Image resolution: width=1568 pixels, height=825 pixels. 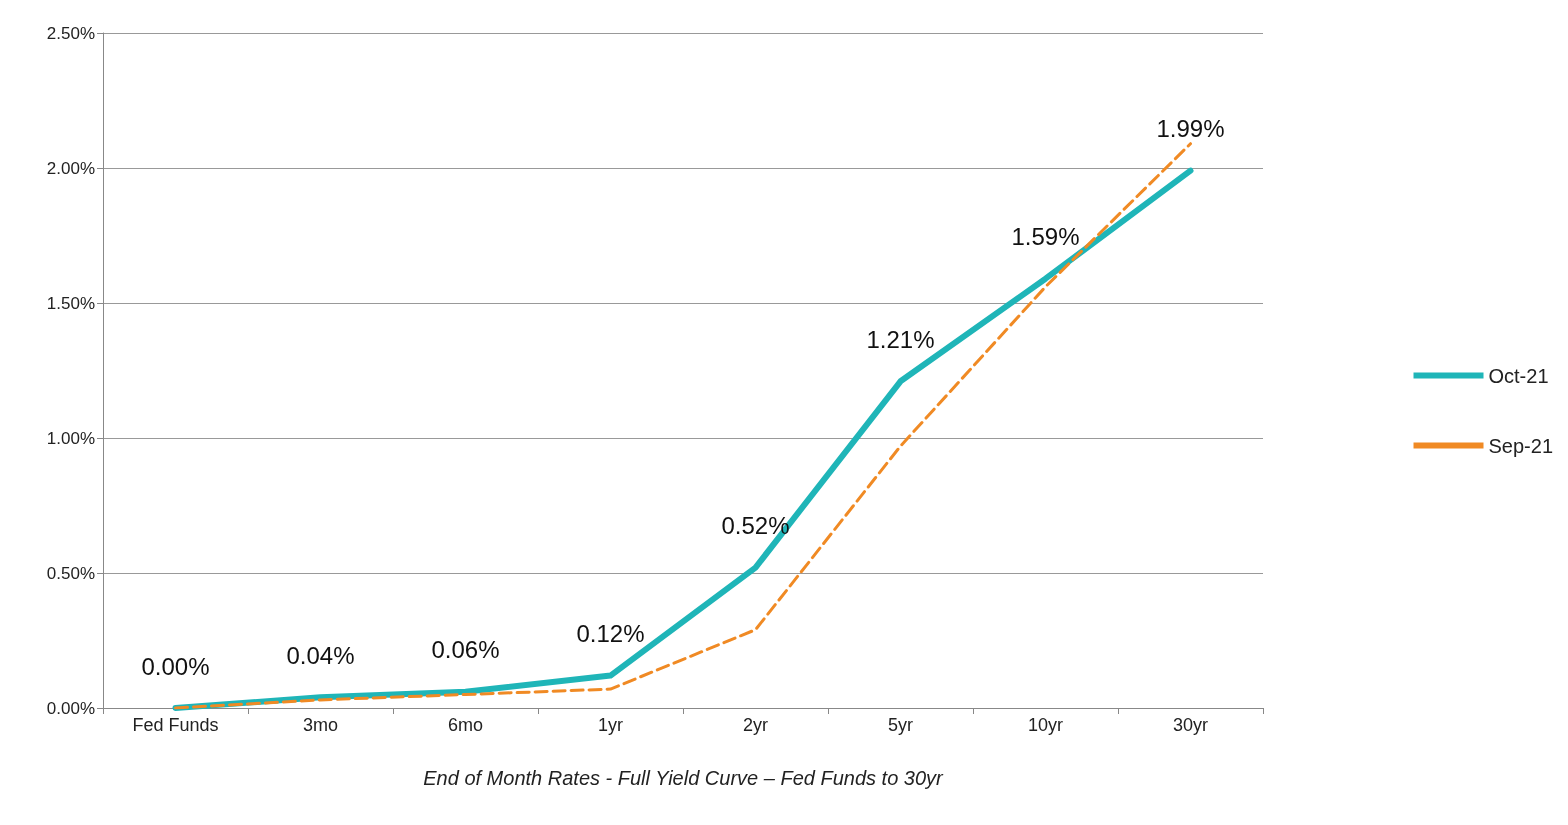 What do you see at coordinates (1190, 129) in the screenshot?
I see `data-label: 1.99%` at bounding box center [1190, 129].